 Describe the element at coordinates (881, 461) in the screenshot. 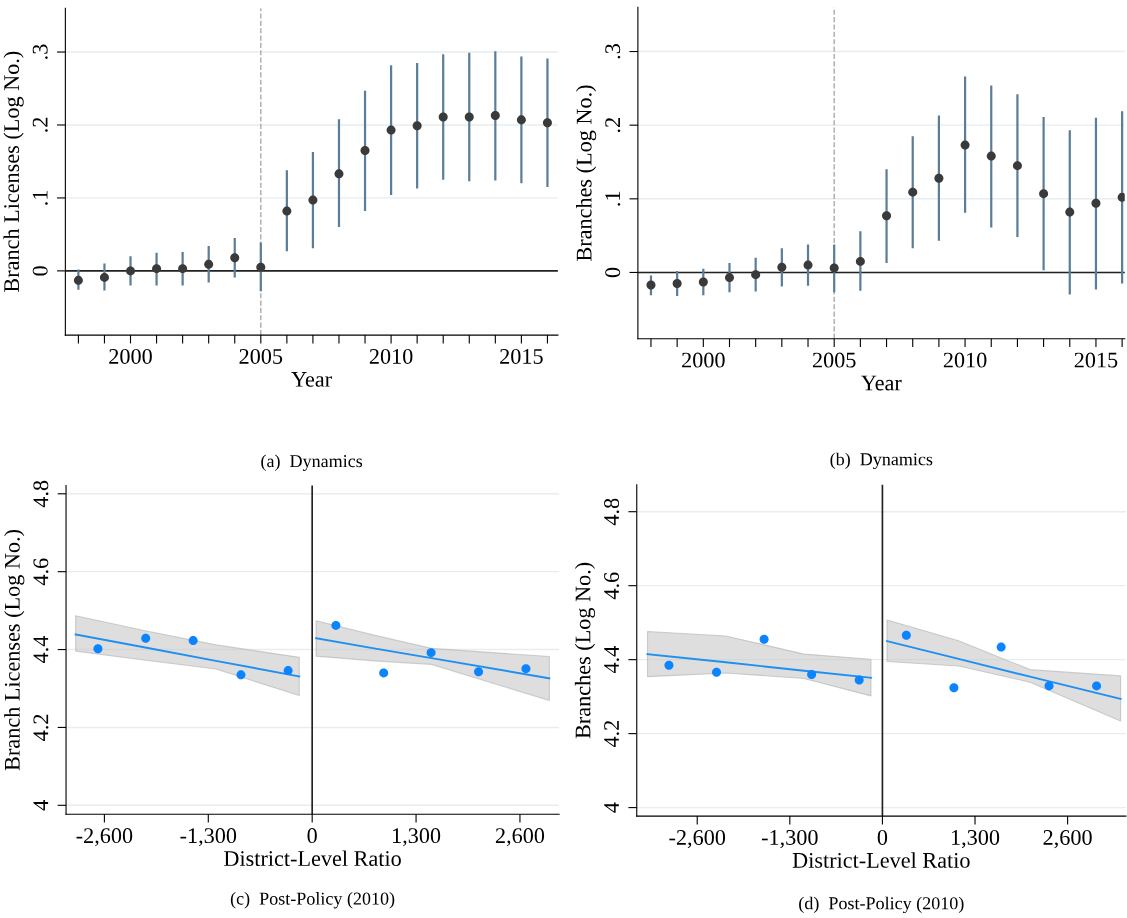

I see `text: (b) Dynamics` at that location.